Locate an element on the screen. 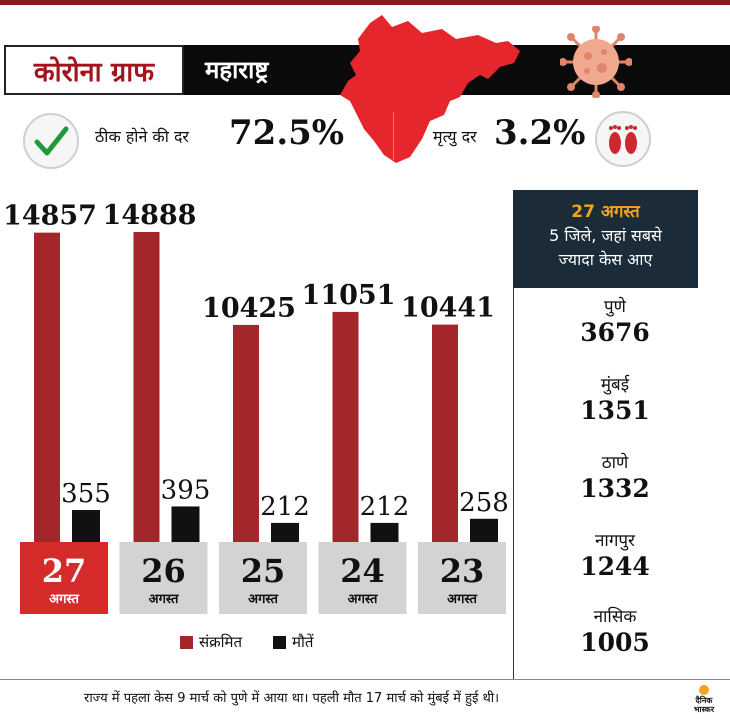  district-item: मुंबई 1351 is located at coordinates (615, 400).